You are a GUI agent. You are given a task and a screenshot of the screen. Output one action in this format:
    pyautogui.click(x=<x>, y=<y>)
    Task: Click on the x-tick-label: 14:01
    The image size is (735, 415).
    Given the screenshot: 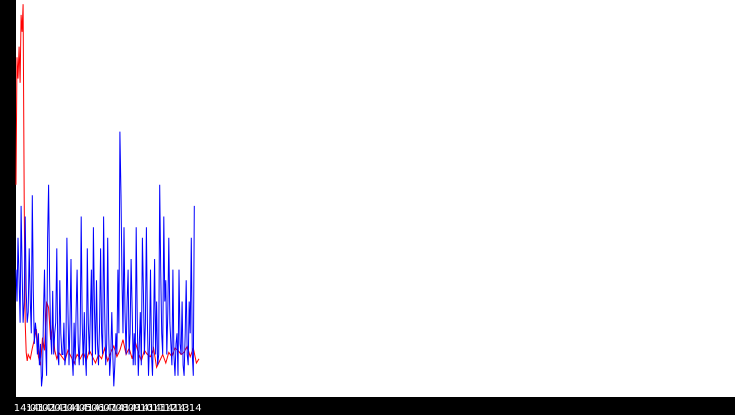 What is the action you would take?
    pyautogui.click(x=28, y=408)
    